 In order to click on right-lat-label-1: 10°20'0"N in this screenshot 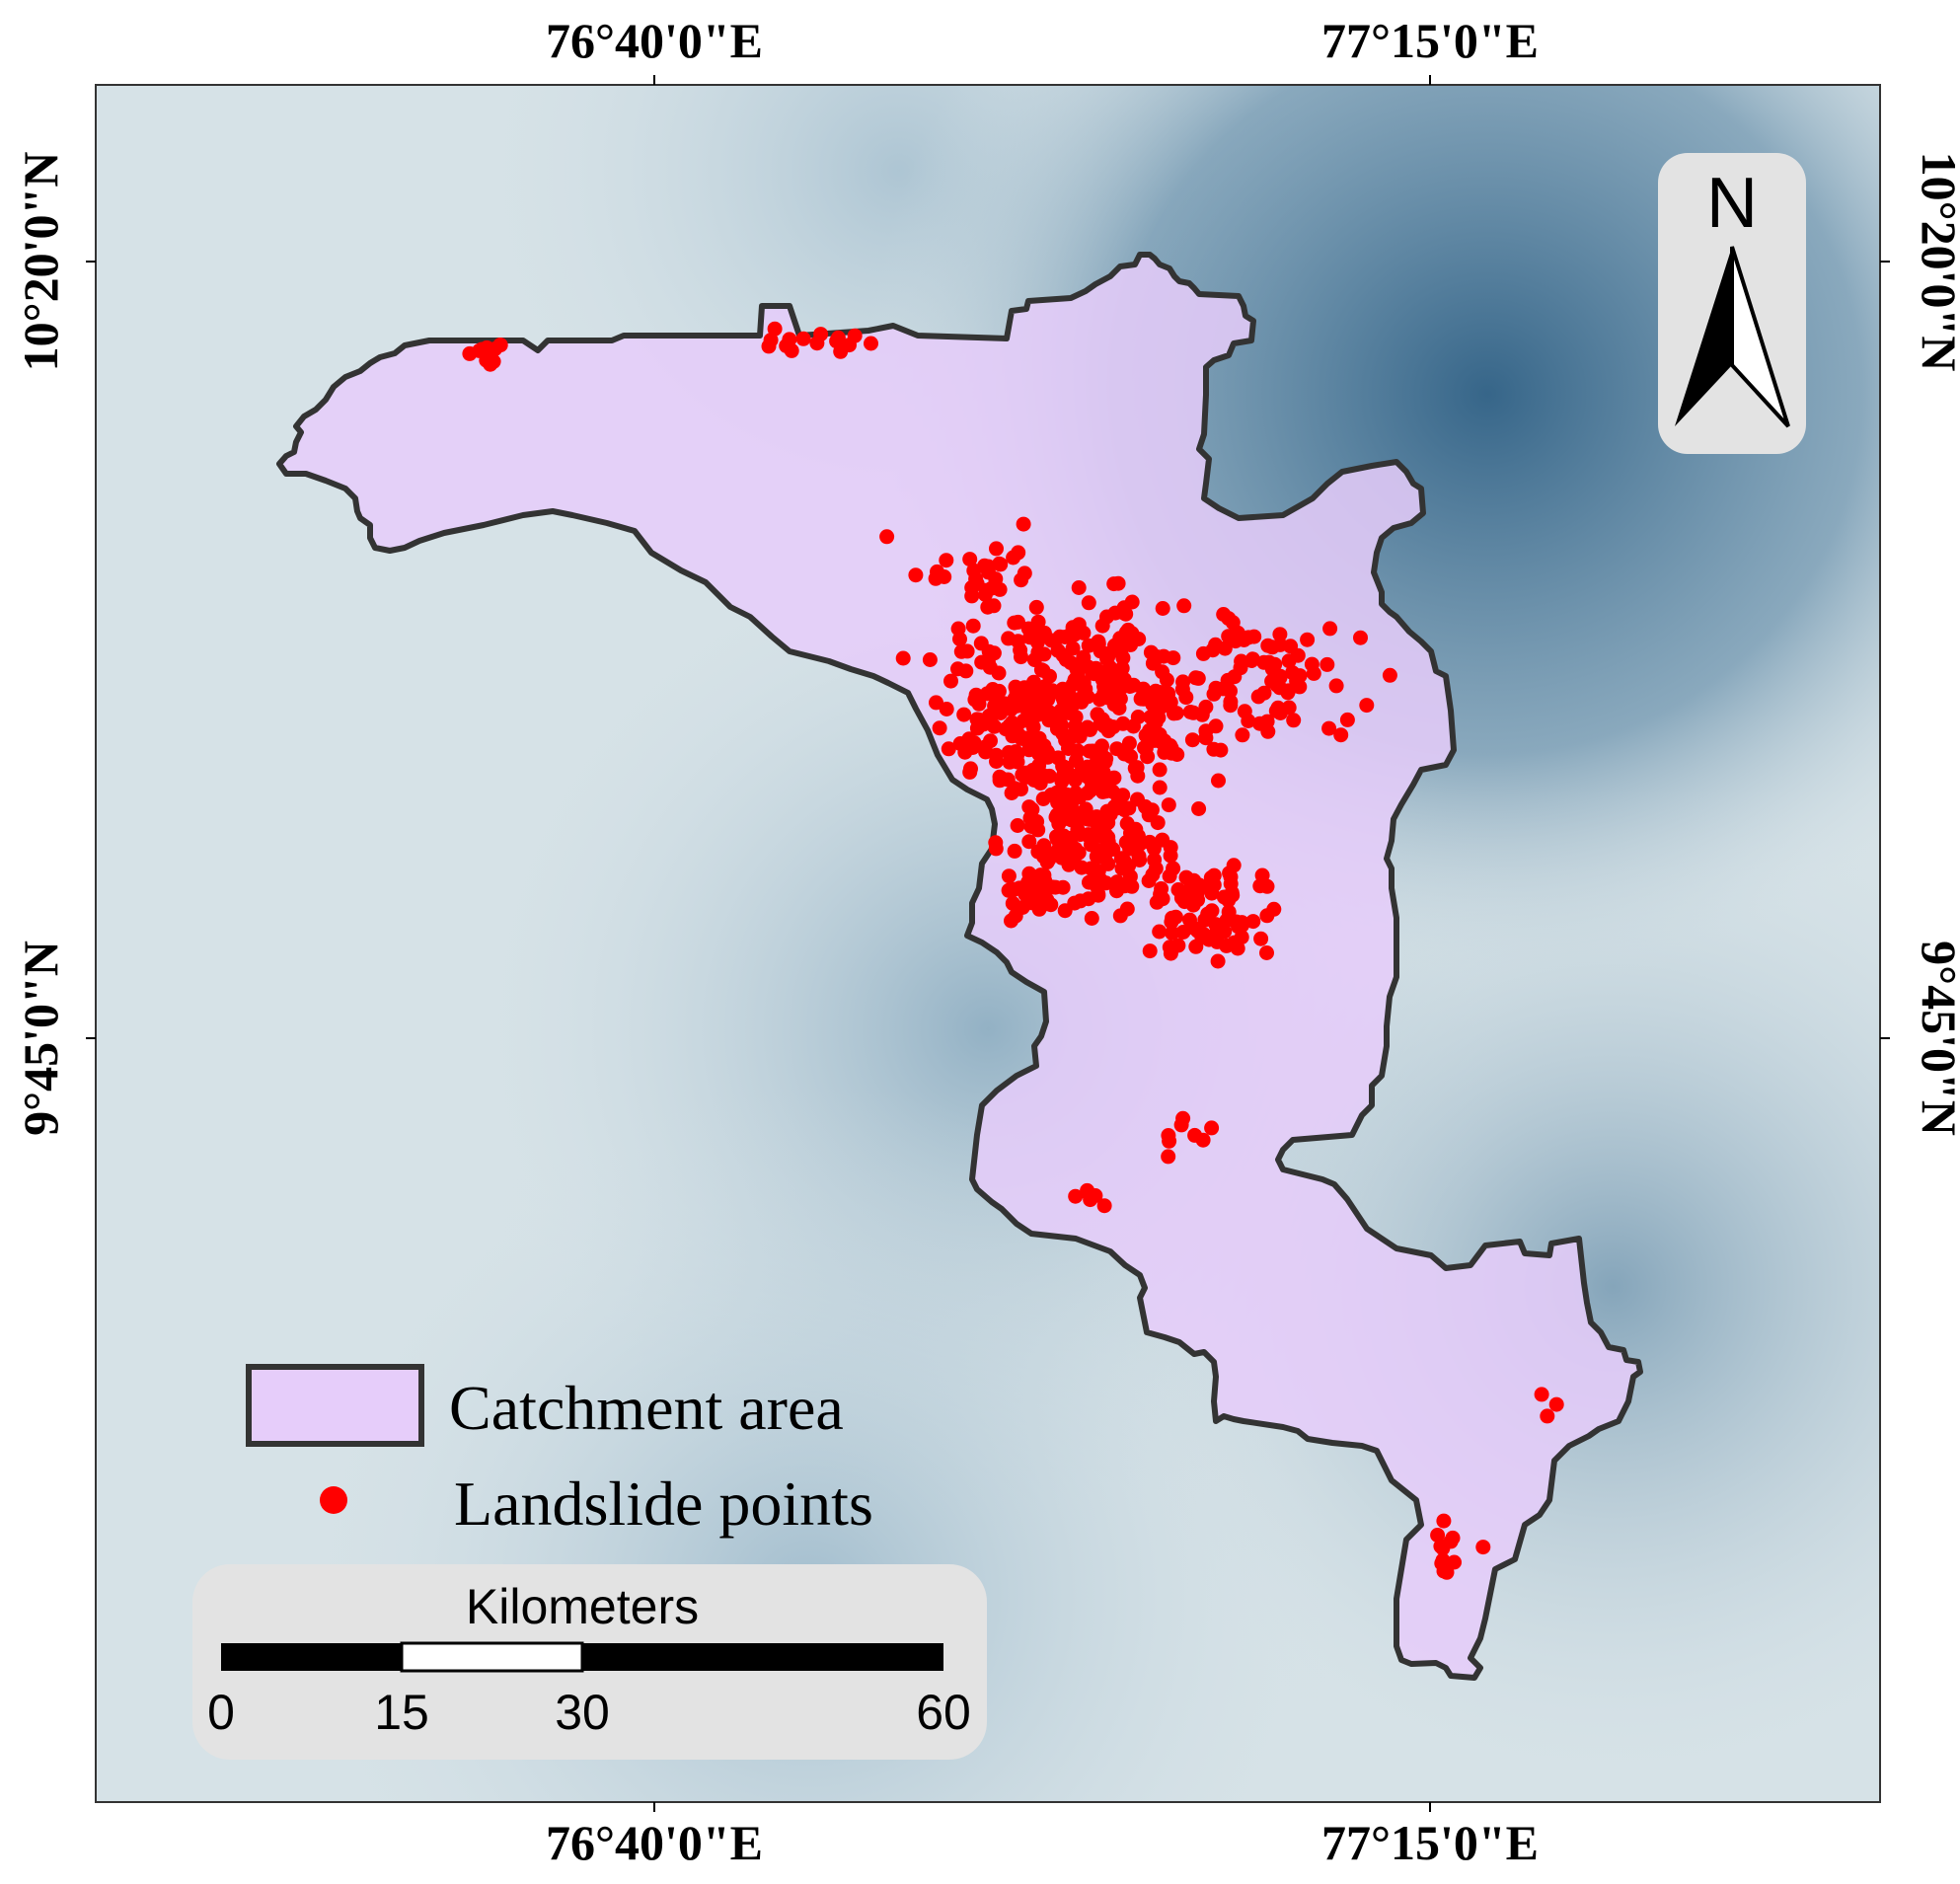, I will do `click(1936, 262)`.